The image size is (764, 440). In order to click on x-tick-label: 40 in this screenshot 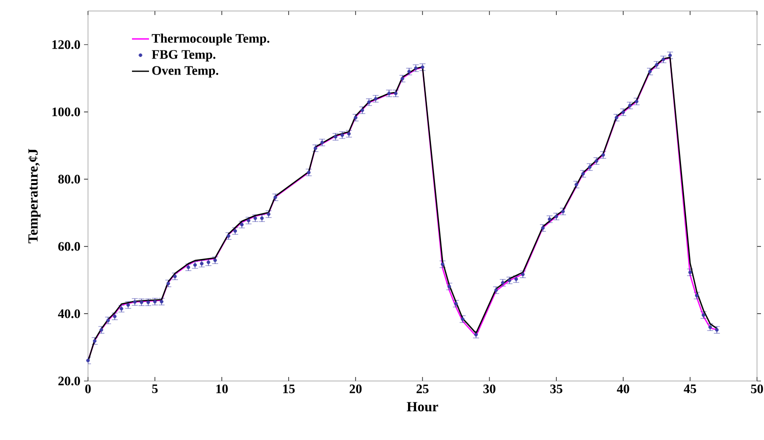, I will do `click(623, 389)`.